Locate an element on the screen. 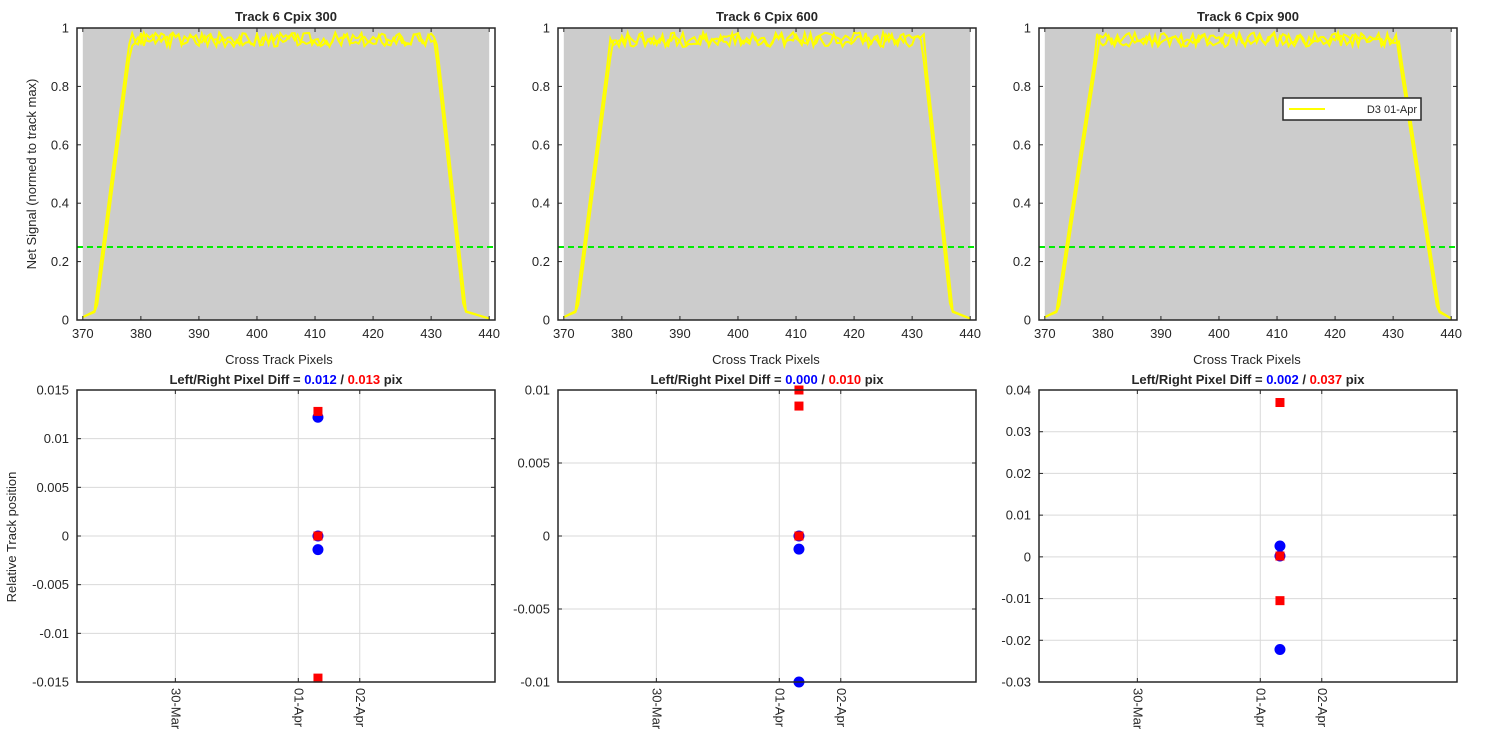 This screenshot has width=1500, height=750. left-diff-value: 0.000 is located at coordinates (801, 379).